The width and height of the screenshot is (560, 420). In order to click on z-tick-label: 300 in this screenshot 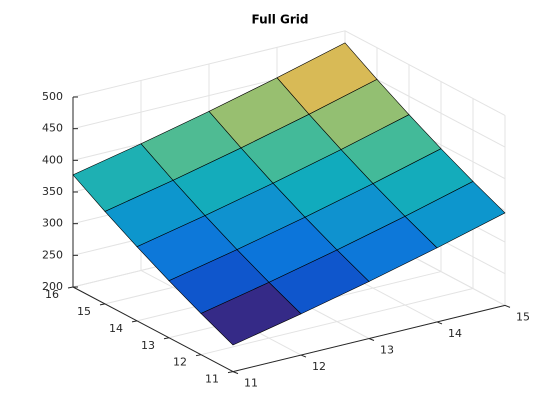, I will do `click(52, 223)`.